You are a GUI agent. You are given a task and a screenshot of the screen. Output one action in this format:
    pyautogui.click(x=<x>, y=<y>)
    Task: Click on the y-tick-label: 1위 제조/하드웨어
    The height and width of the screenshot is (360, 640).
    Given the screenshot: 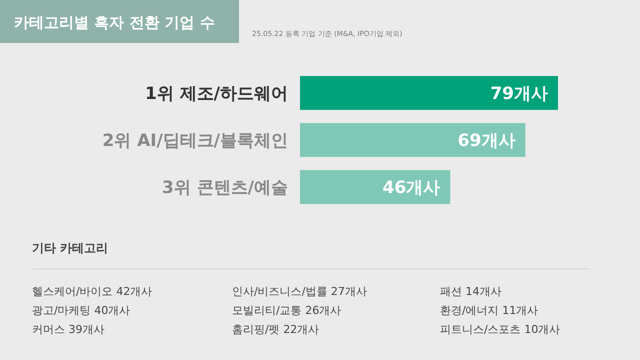 What is the action you would take?
    pyautogui.click(x=216, y=94)
    